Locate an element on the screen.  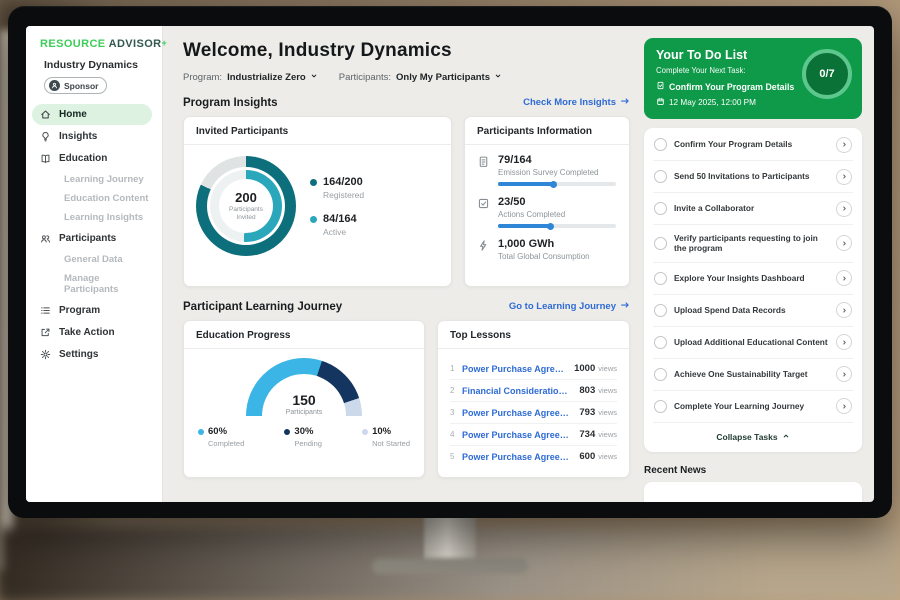
checklist-icon is located at coordinates (483, 203).